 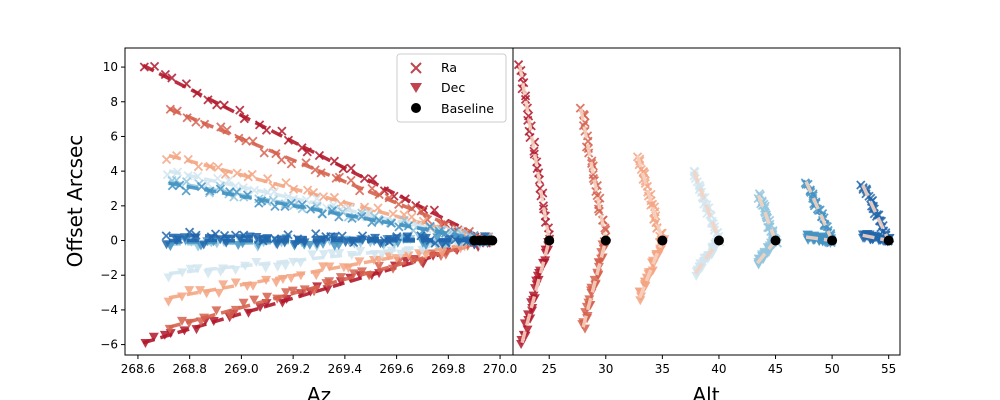 What do you see at coordinates (433, 67) in the screenshot?
I see `legend-item-ra: Ra` at bounding box center [433, 67].